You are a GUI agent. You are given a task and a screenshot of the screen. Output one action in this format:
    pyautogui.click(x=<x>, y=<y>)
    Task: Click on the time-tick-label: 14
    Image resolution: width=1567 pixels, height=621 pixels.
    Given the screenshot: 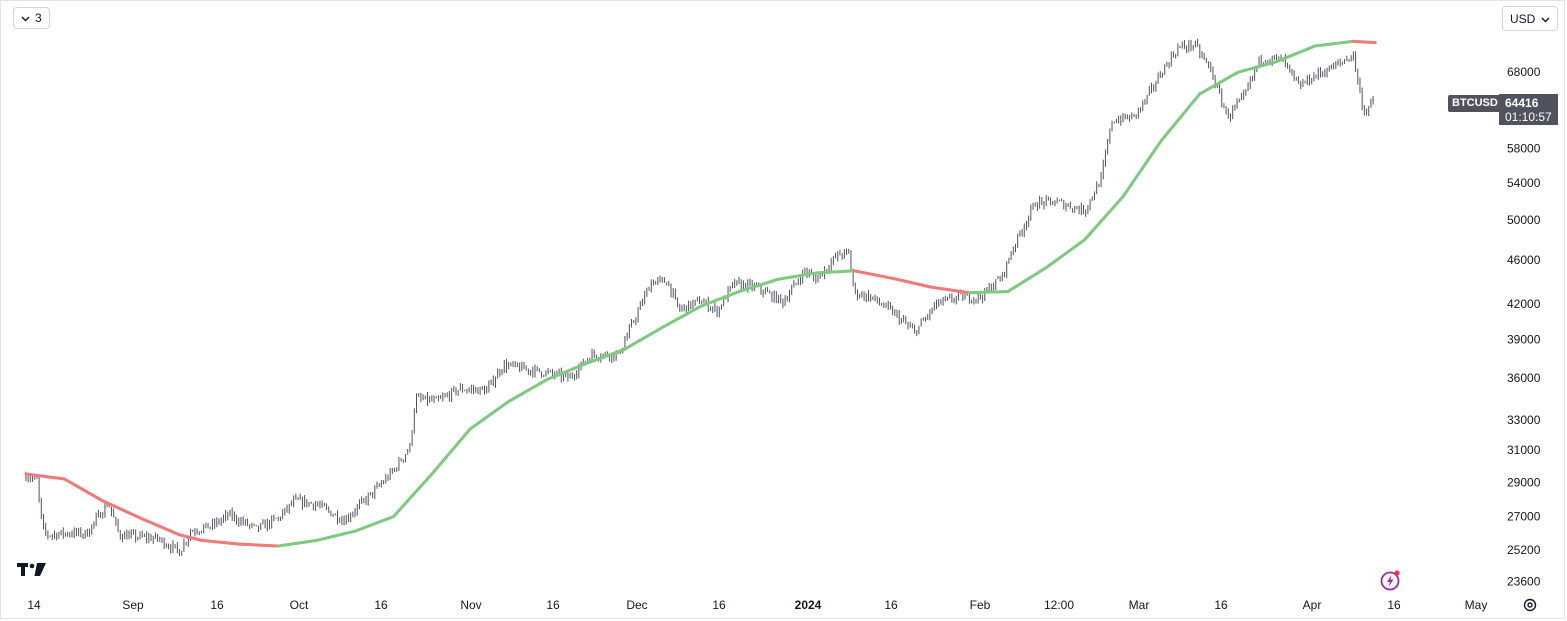 What is the action you would take?
    pyautogui.click(x=34, y=605)
    